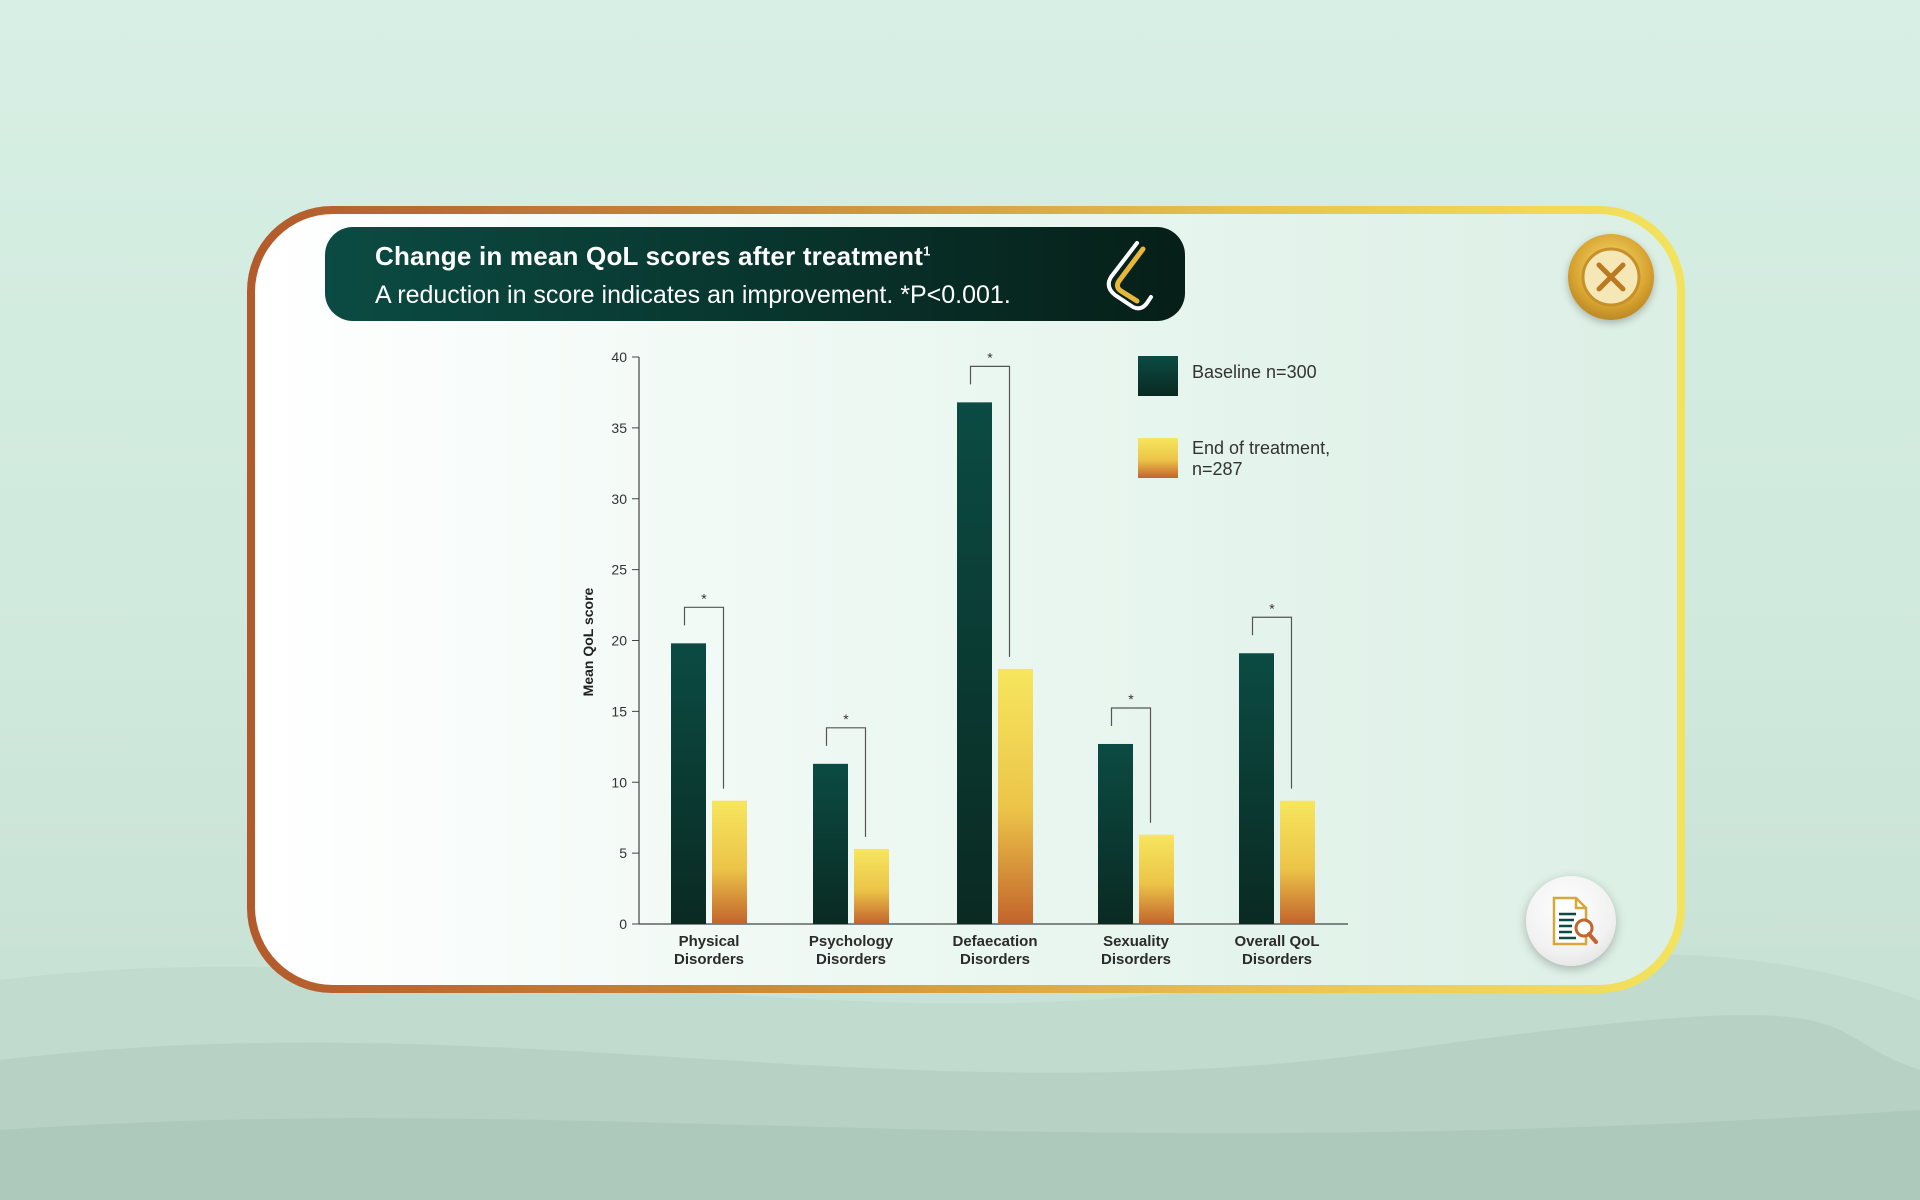 Image resolution: width=1920 pixels, height=1200 pixels. I want to click on y-tick-label: 20, so click(619, 641).